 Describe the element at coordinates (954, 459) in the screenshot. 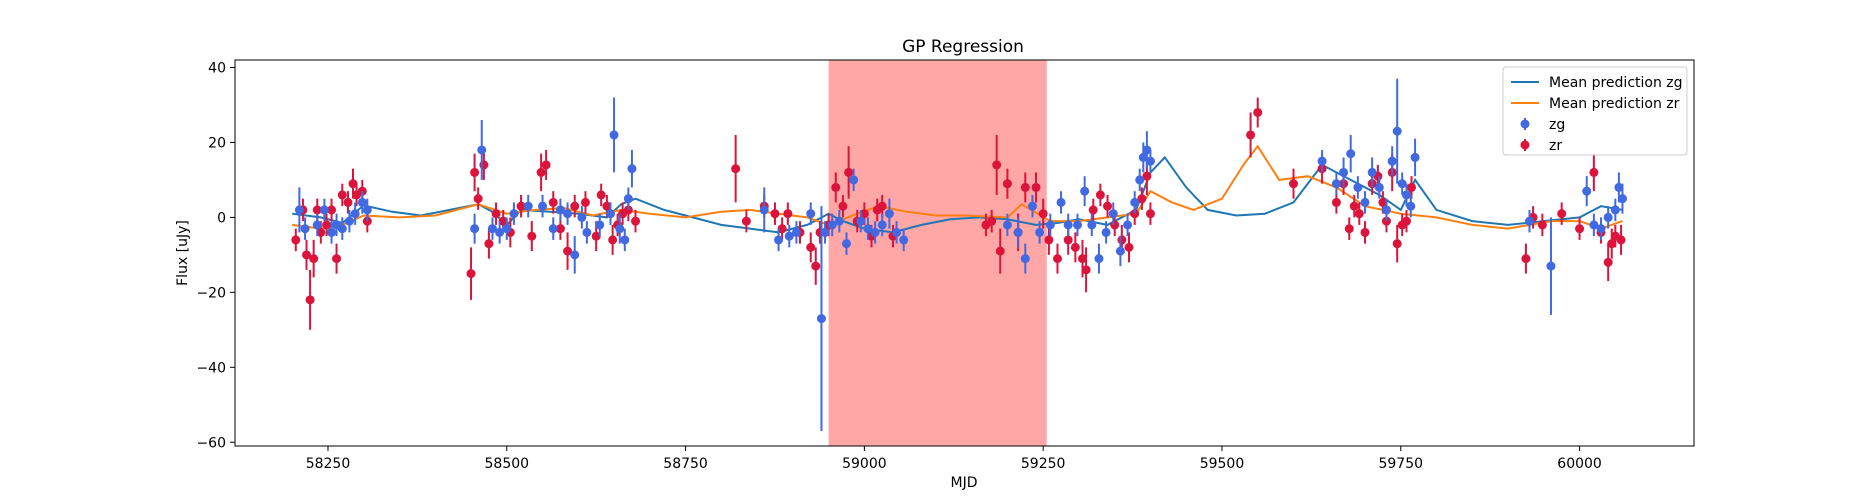

I see `x-axis: 58250 58500 58750 59000 59250 59500 59750 60000` at that location.